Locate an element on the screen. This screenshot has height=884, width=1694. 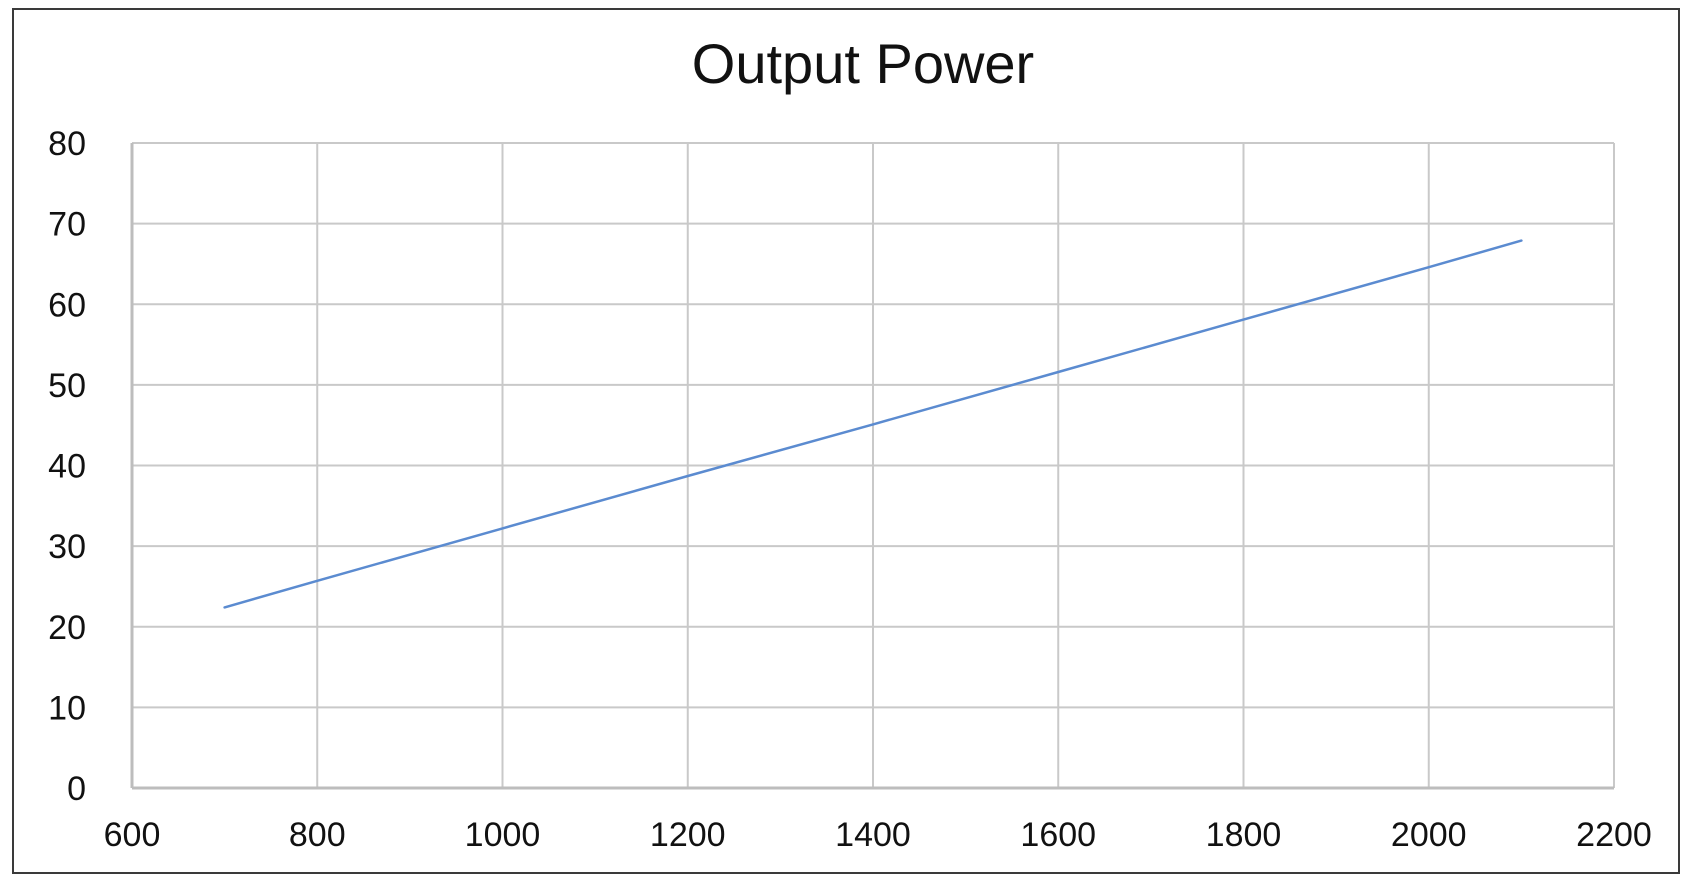
y-tick-label-30: 30 is located at coordinates (67, 547).